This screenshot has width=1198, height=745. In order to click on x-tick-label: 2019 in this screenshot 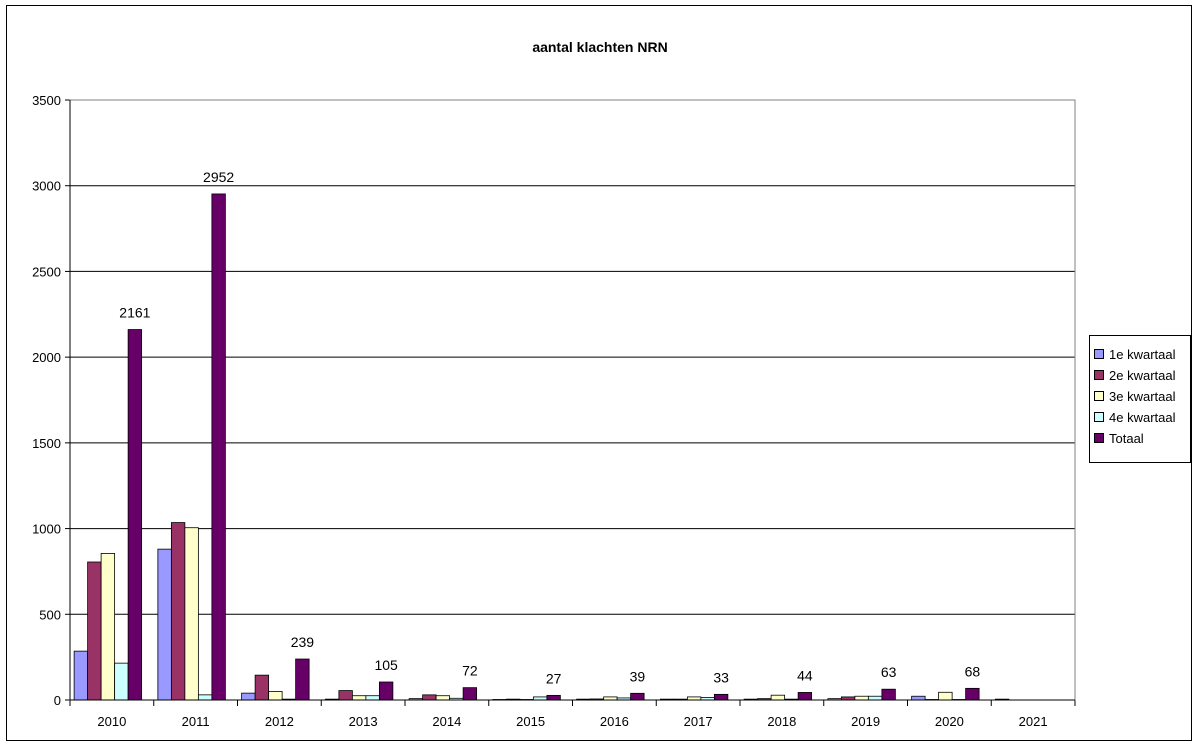, I will do `click(865, 721)`.